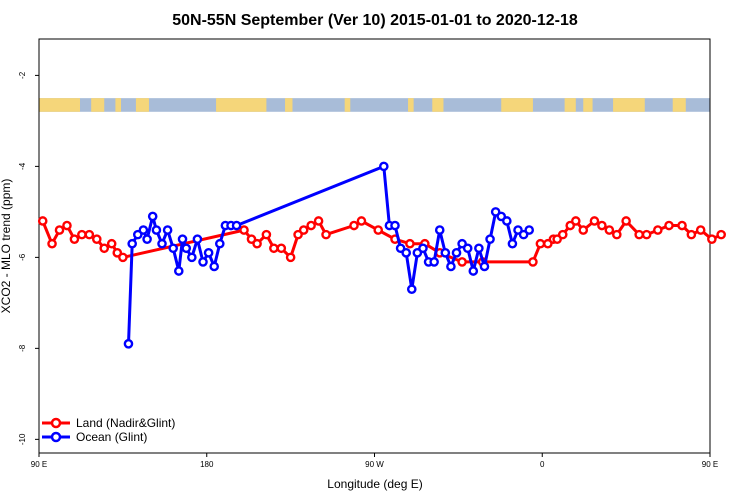 This screenshot has height=500, width=750. Describe the element at coordinates (6, 246) in the screenshot. I see `y-axis-label: XCO2 - MLO trend (ppm)` at that location.